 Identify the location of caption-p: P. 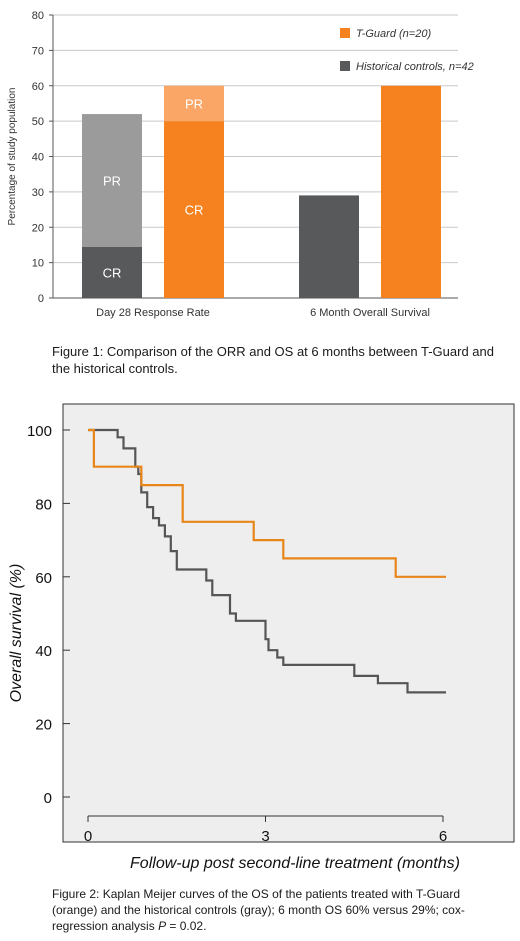
(162, 926).